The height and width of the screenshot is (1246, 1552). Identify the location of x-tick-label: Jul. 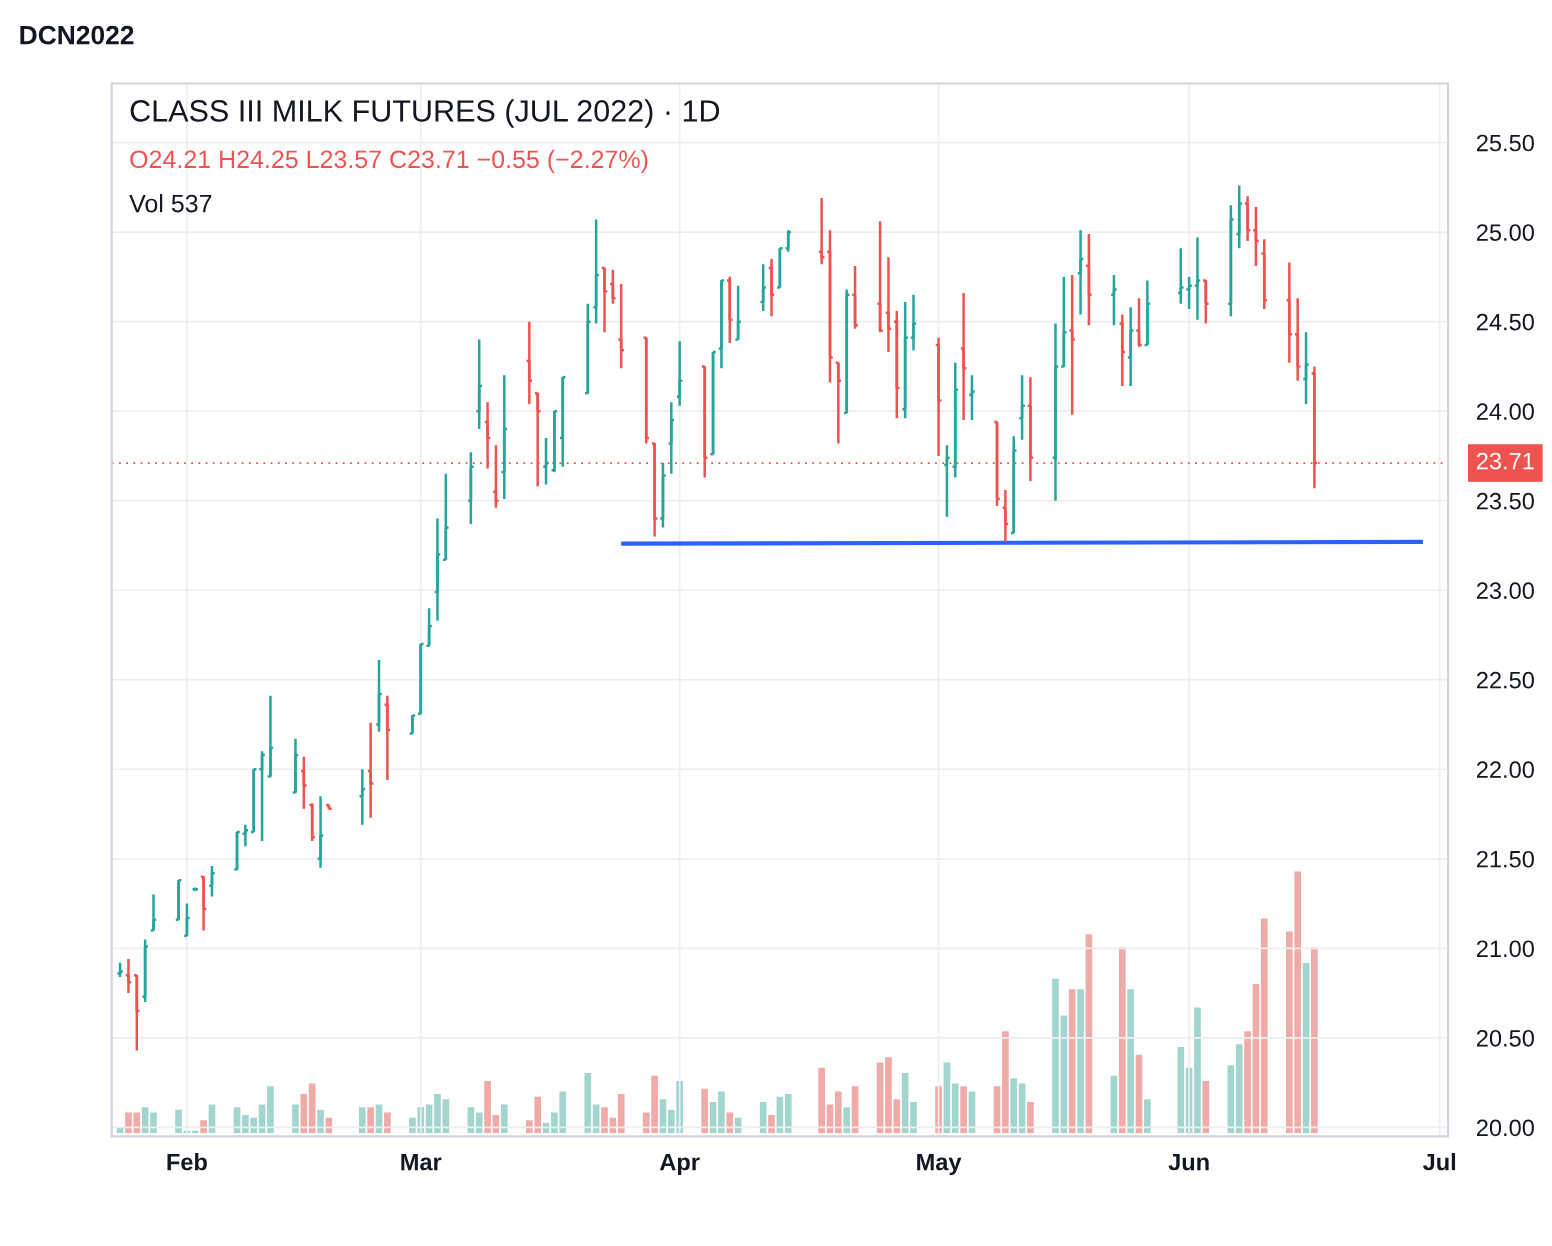
(1439, 1162).